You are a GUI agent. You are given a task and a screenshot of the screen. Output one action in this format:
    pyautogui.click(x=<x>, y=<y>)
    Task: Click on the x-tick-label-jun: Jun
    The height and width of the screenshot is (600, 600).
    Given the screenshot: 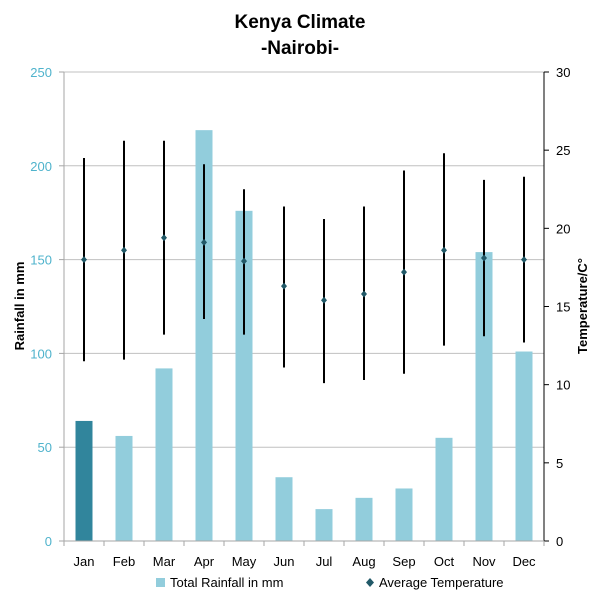 What is the action you would take?
    pyautogui.click(x=284, y=561)
    